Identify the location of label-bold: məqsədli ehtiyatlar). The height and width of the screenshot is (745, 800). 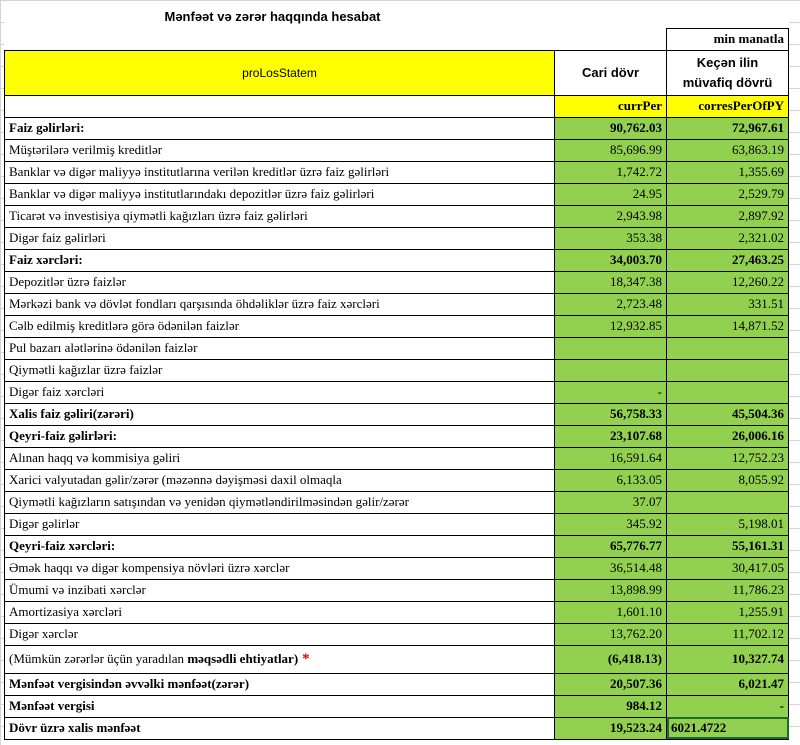
(243, 658).